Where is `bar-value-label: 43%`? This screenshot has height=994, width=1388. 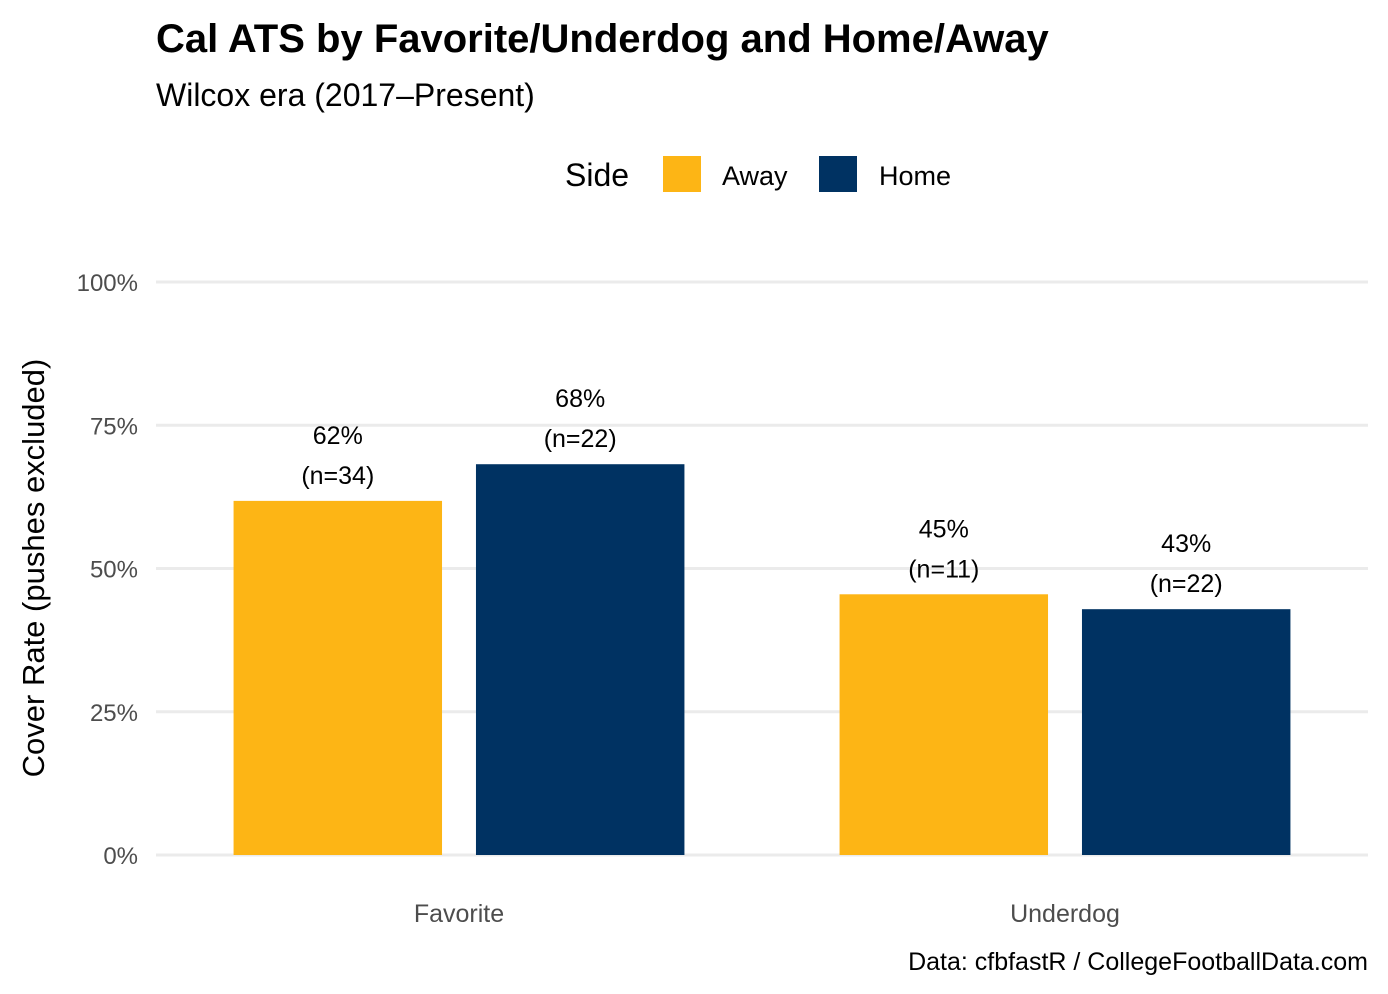 bar-value-label: 43% is located at coordinates (1186, 544).